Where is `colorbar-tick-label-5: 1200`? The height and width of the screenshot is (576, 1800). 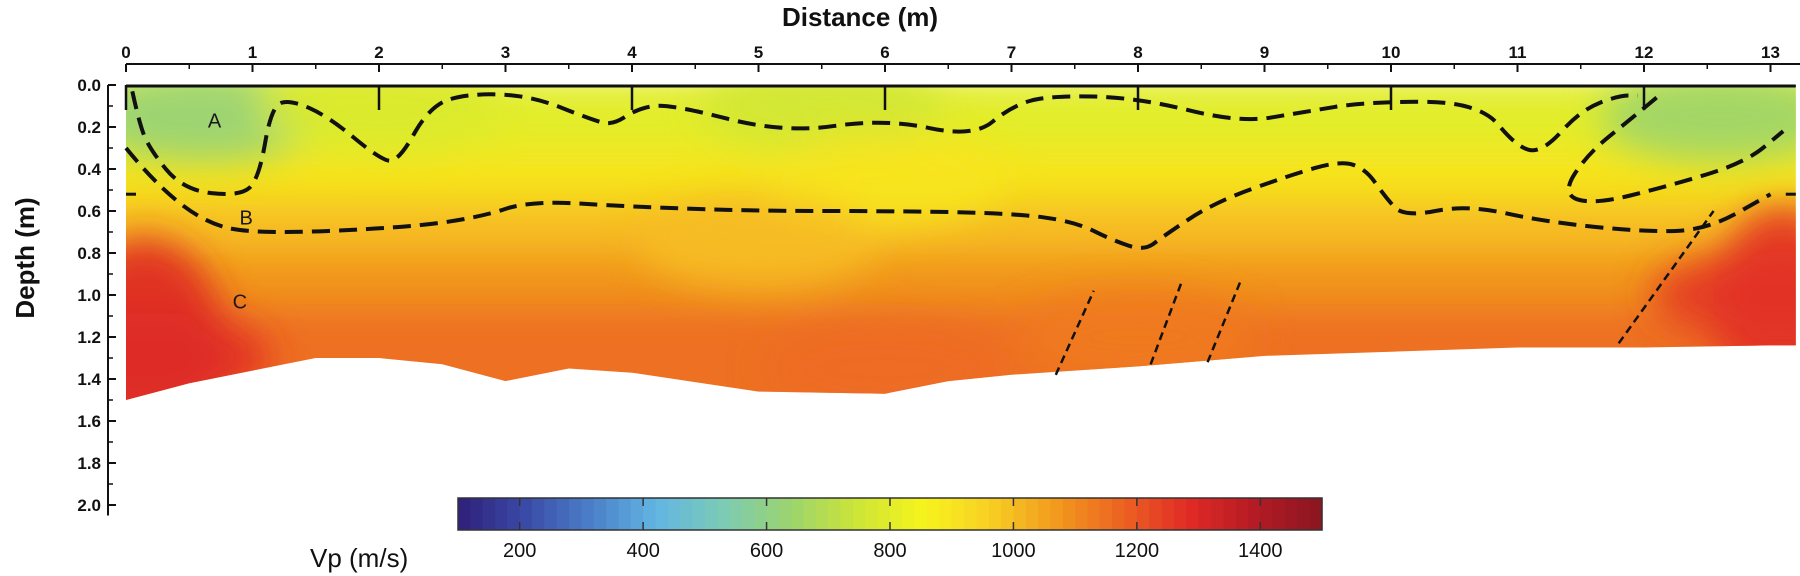
colorbar-tick-label-5: 1200 is located at coordinates (1137, 551).